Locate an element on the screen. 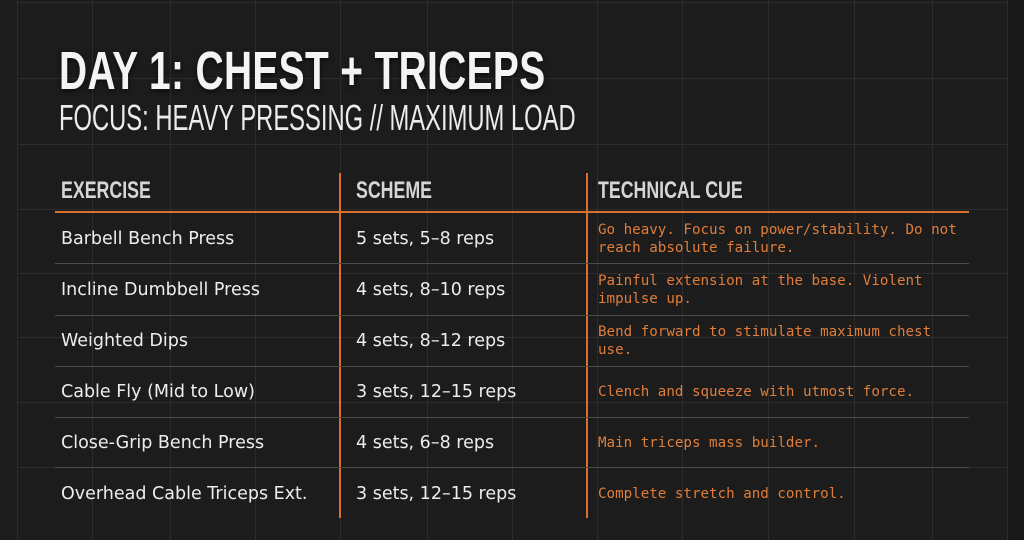 Image resolution: width=1024 pixels, height=540 pixels. scheme-cell: 5 sets, 5–8 reps is located at coordinates (425, 238).